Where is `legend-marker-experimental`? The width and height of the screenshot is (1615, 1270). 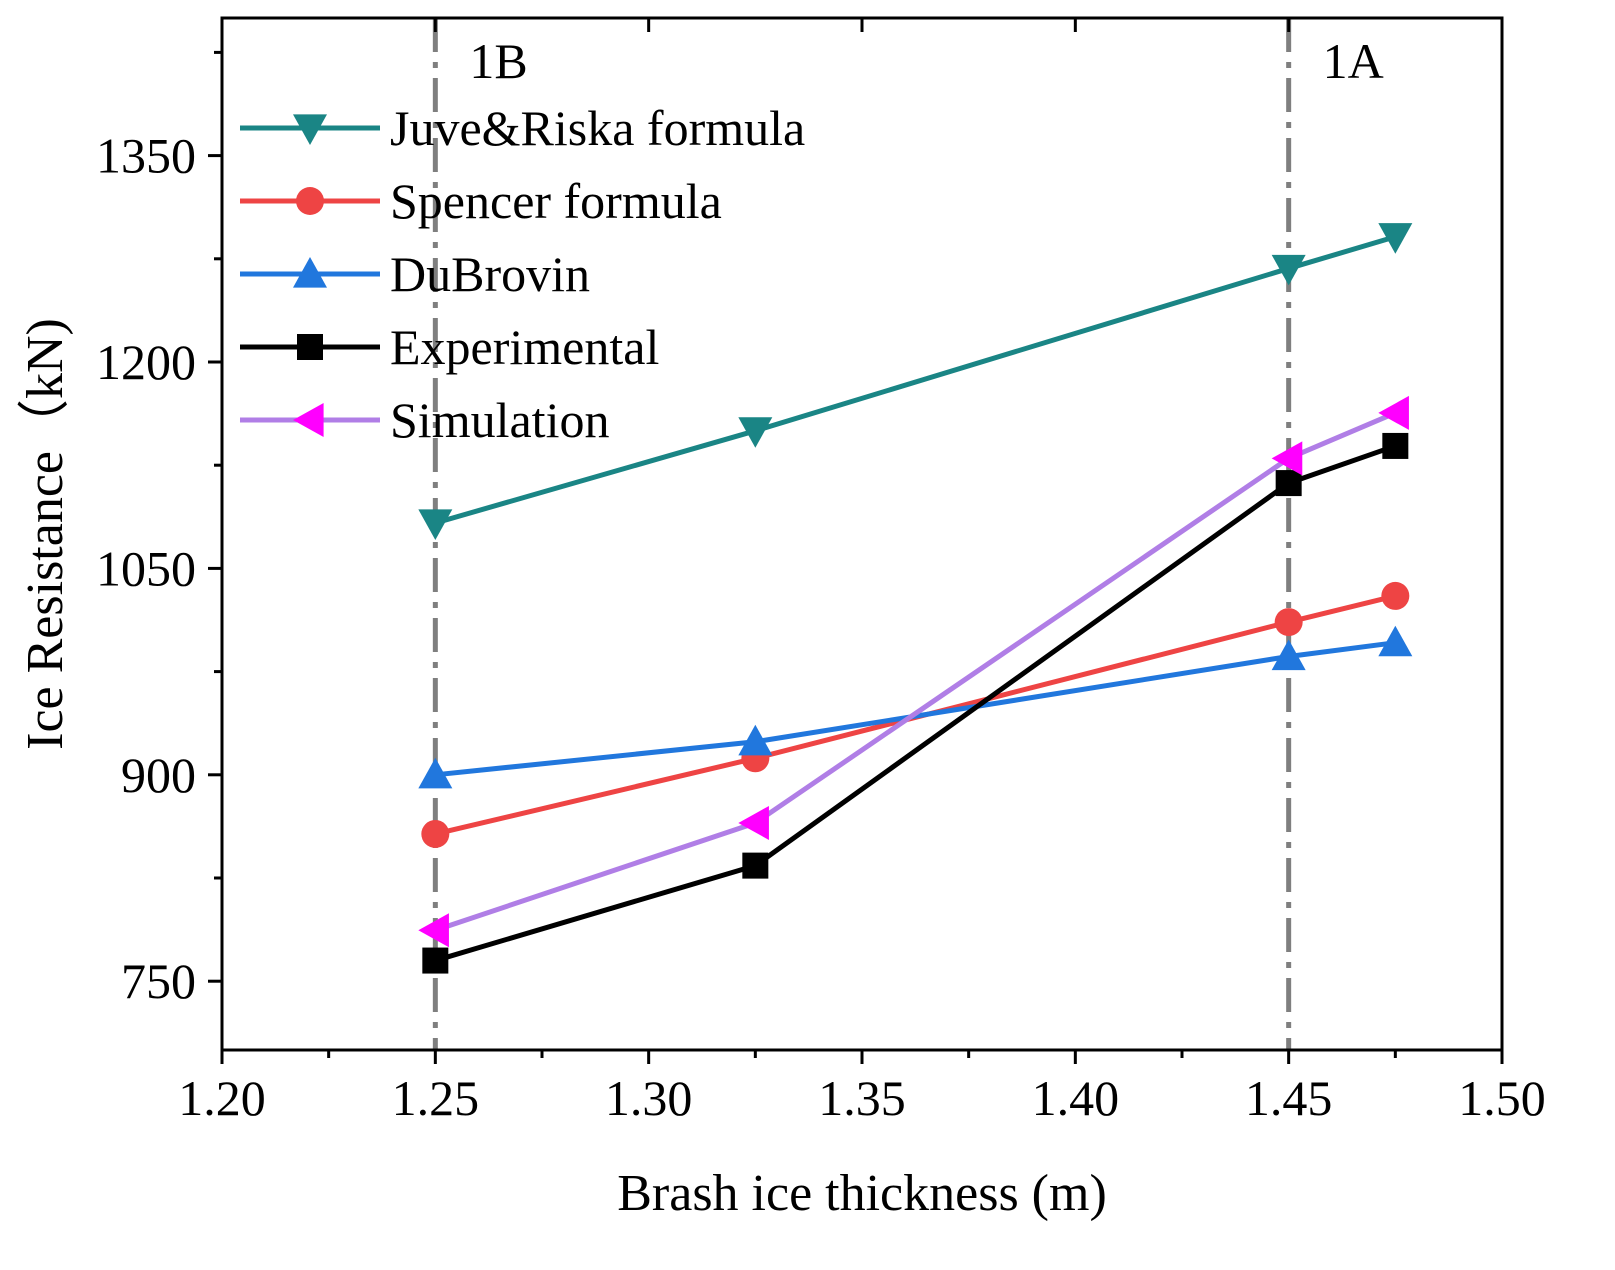 legend-marker-experimental is located at coordinates (310, 347).